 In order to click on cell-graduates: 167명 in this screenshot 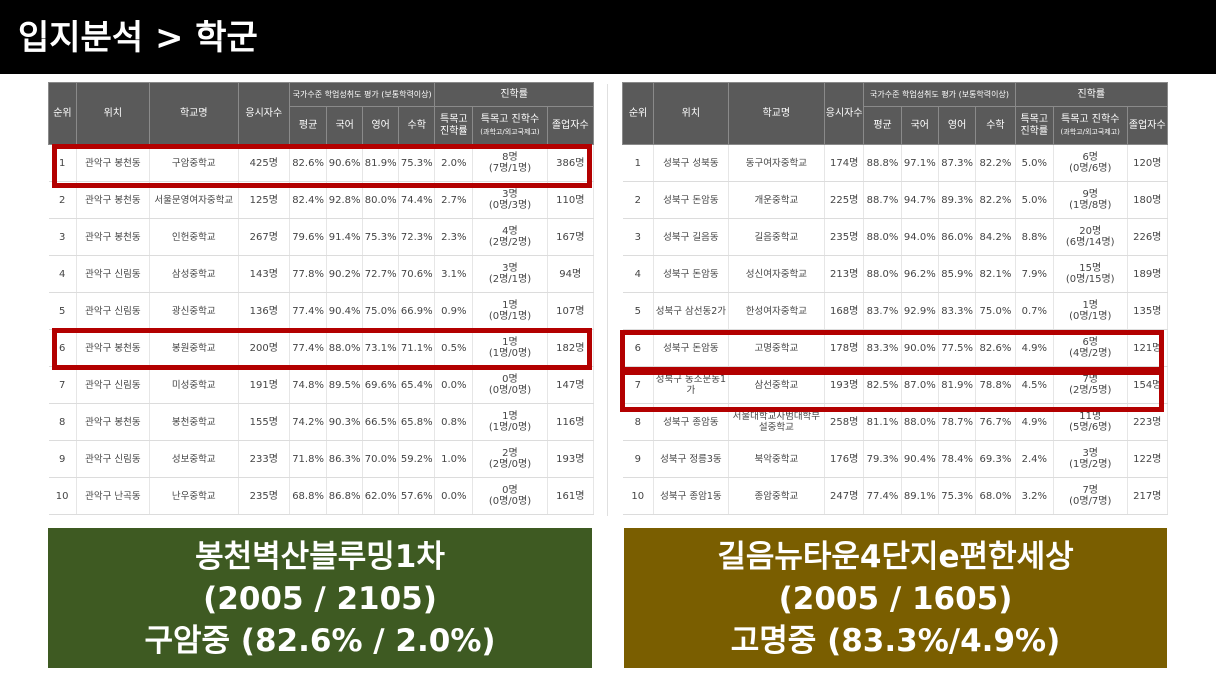, I will do `click(571, 237)`.